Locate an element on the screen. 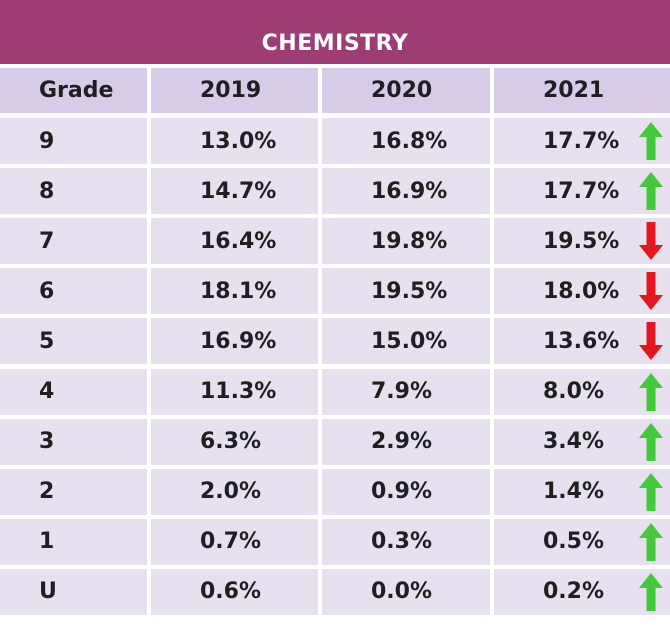  cell-2020: 16.8% is located at coordinates (406, 141).